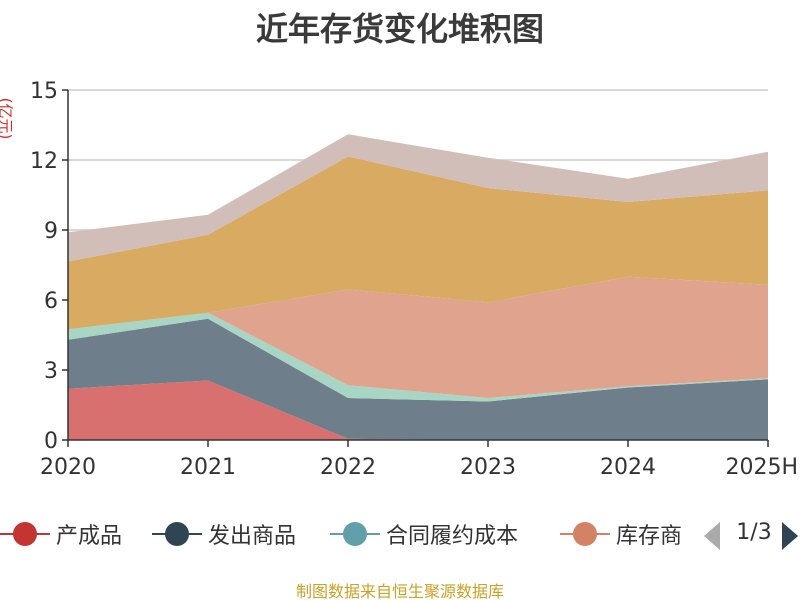  I want to click on x-tick-label-5: 2025H, so click(761, 467).